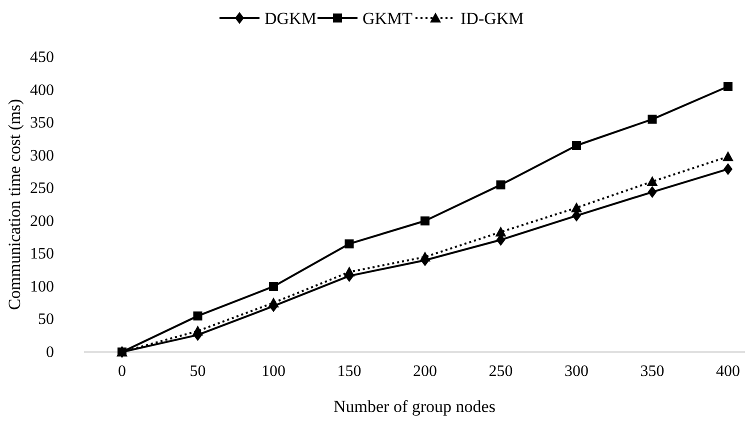  Describe the element at coordinates (576, 371) in the screenshot. I see `x-tick-label: 300` at that location.